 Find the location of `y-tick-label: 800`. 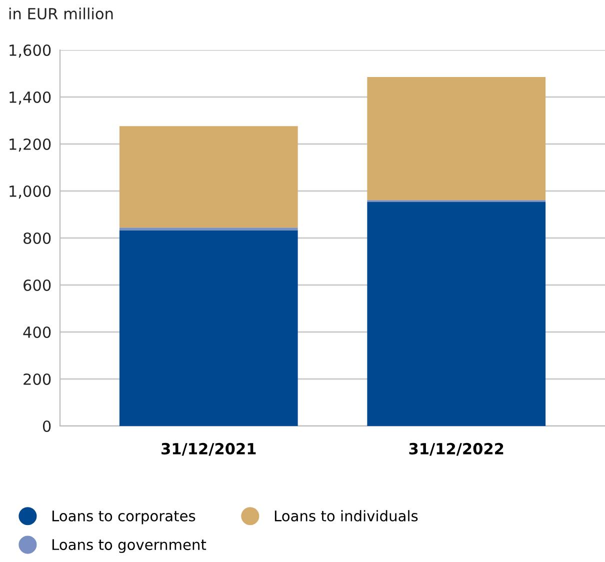

y-tick-label: 800 is located at coordinates (37, 238).